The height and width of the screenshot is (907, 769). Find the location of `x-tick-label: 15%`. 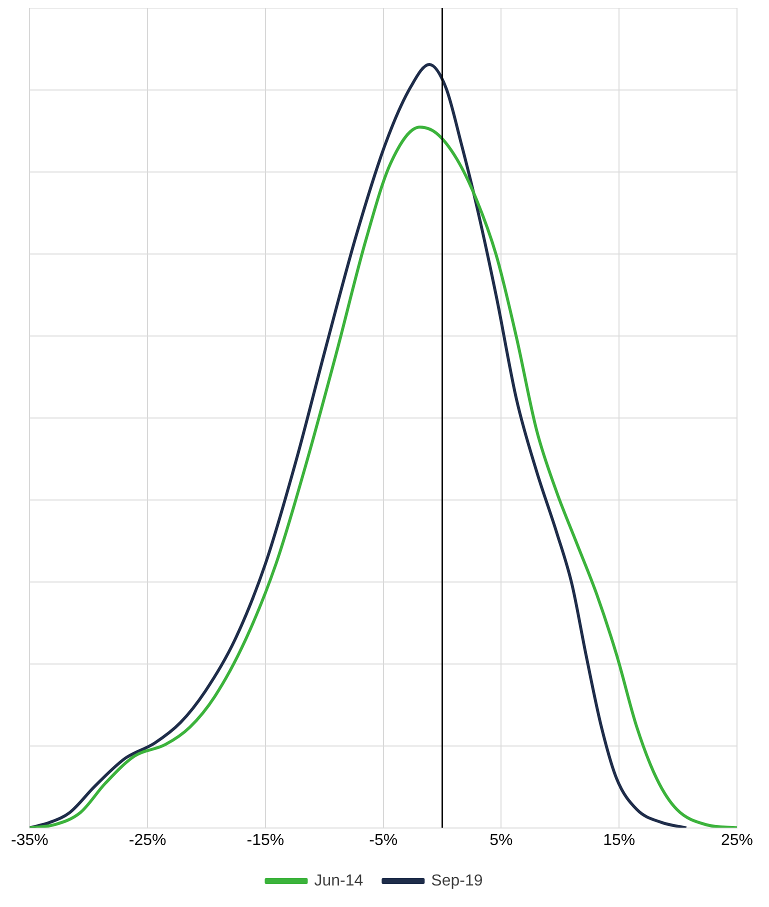

x-tick-label: 15% is located at coordinates (619, 840).